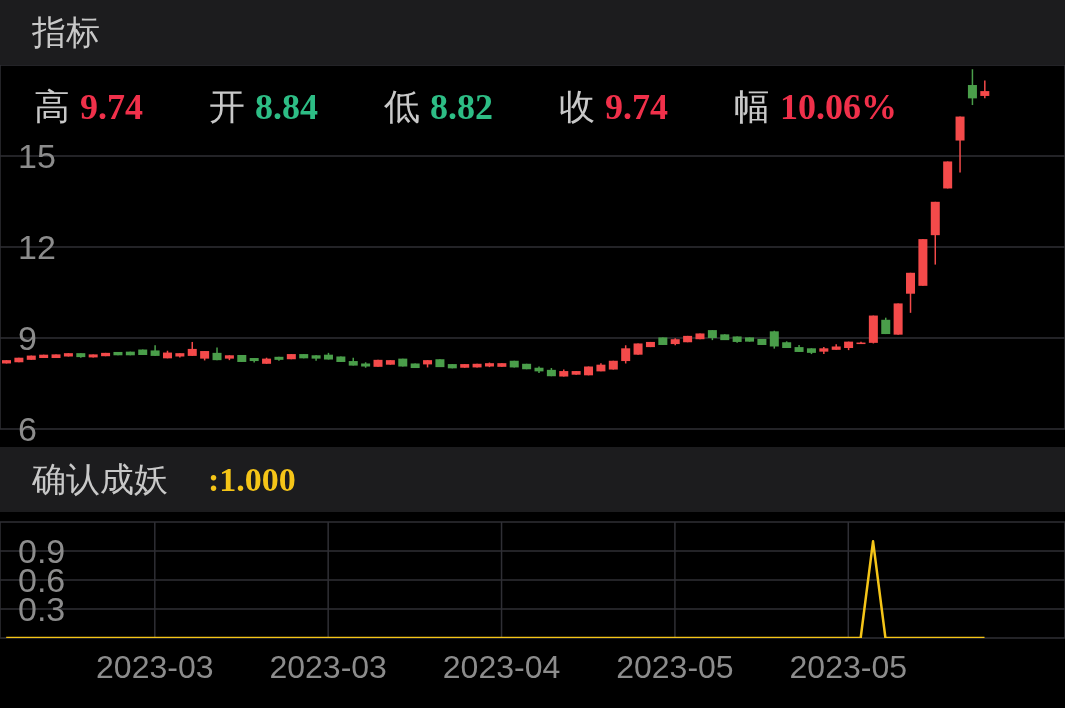 This screenshot has width=1065, height=708. I want to click on y-tick-label: 6, so click(27, 428).